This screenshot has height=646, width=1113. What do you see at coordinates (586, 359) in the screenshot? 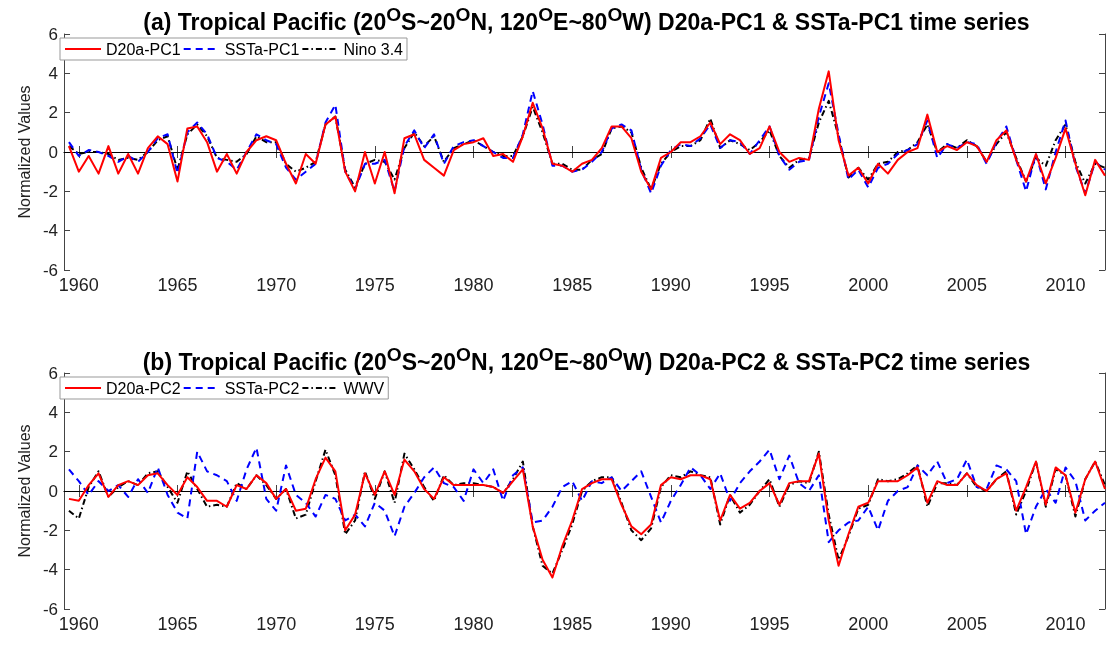
I see `chart-title: (b) Tropical Pacific (20$^{O}$S~20$^{O}$N, 120$^{O}$E~80$^{O}$W) D20a-PC2 & SSTa-PC2 time series` at bounding box center [586, 359].